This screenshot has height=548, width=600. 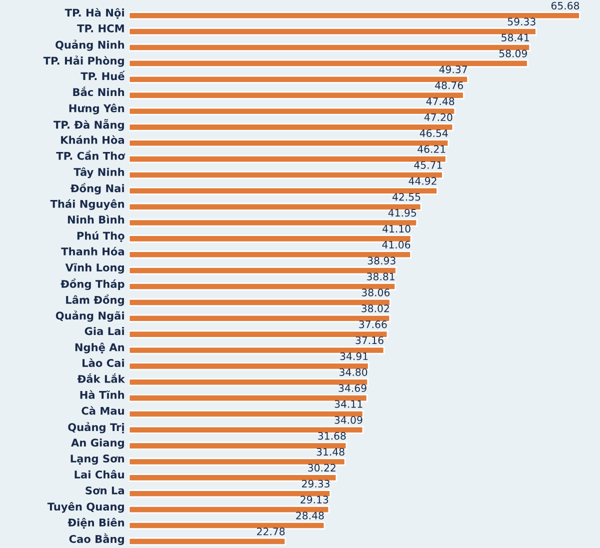 I want to click on data-label: 29.33, so click(x=316, y=484).